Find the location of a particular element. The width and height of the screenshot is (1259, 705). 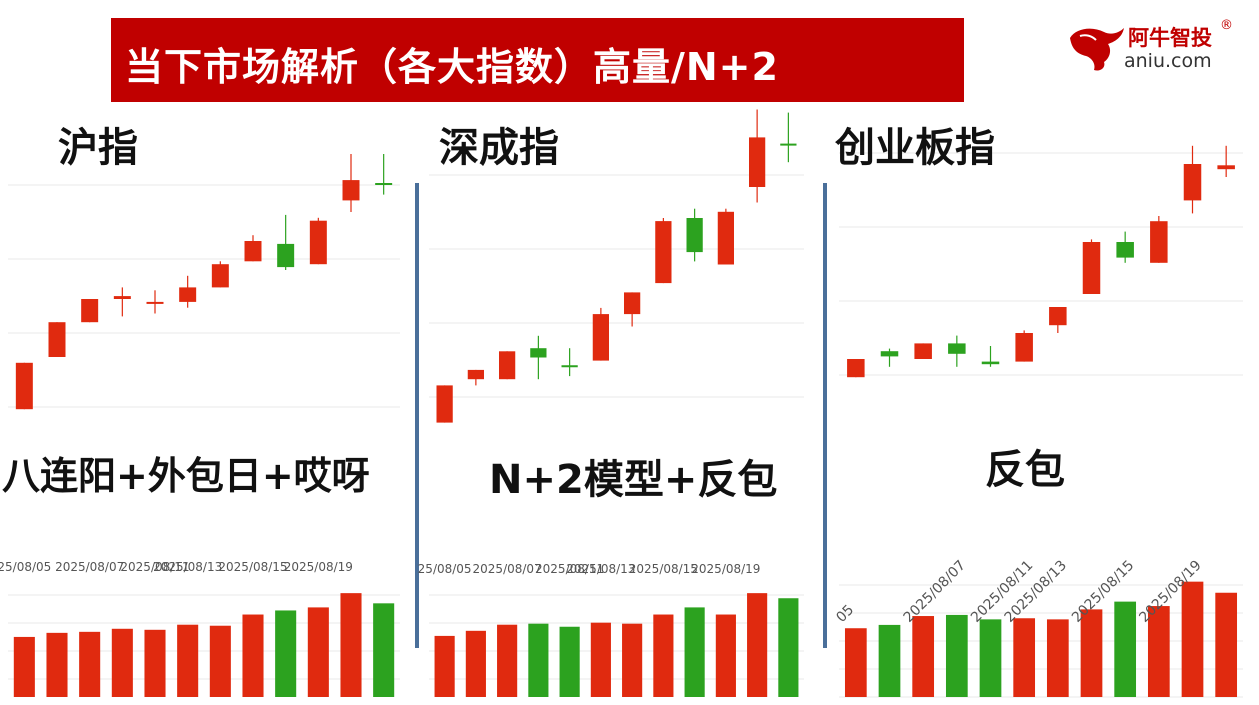

brand-domain: aniu.com is located at coordinates (1168, 61).